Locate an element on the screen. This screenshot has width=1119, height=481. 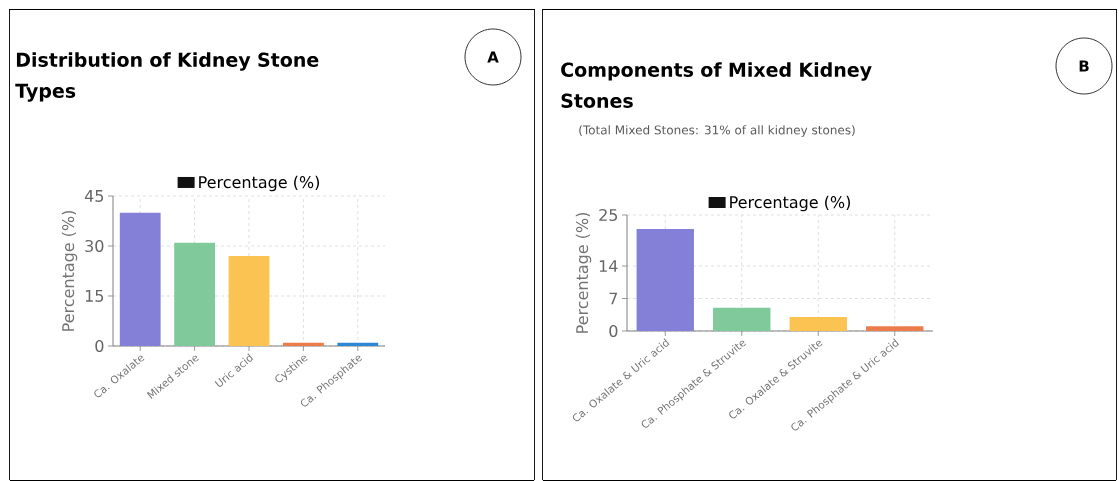
y-tick-label: 15 is located at coordinates (94, 296).